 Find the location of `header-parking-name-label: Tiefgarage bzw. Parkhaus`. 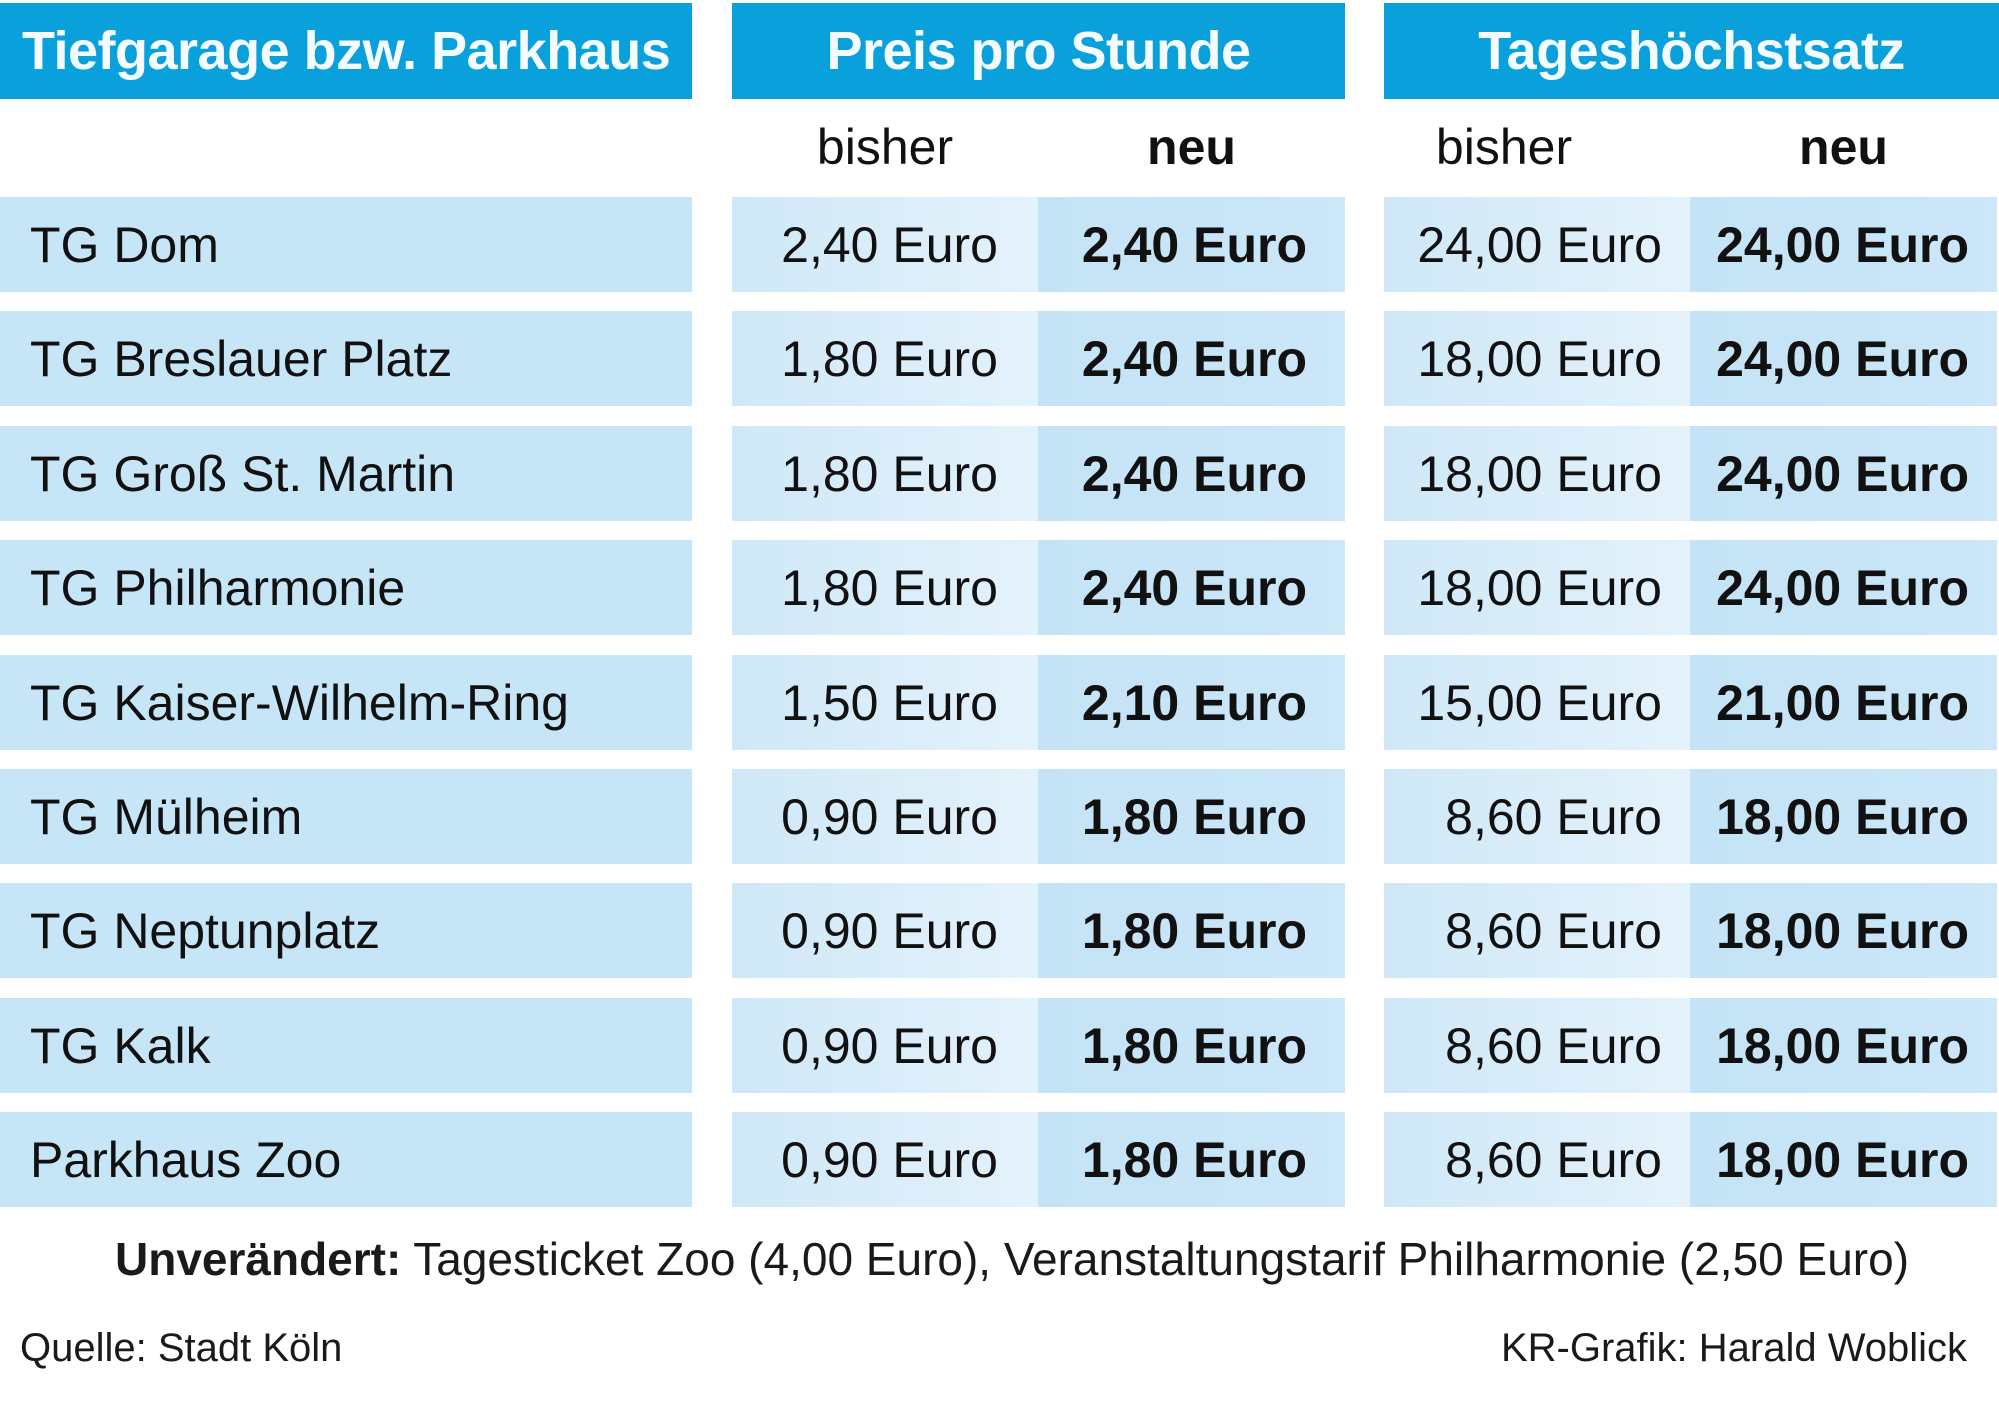

header-parking-name-label: Tiefgarage bzw. Parkhaus is located at coordinates (346, 51).